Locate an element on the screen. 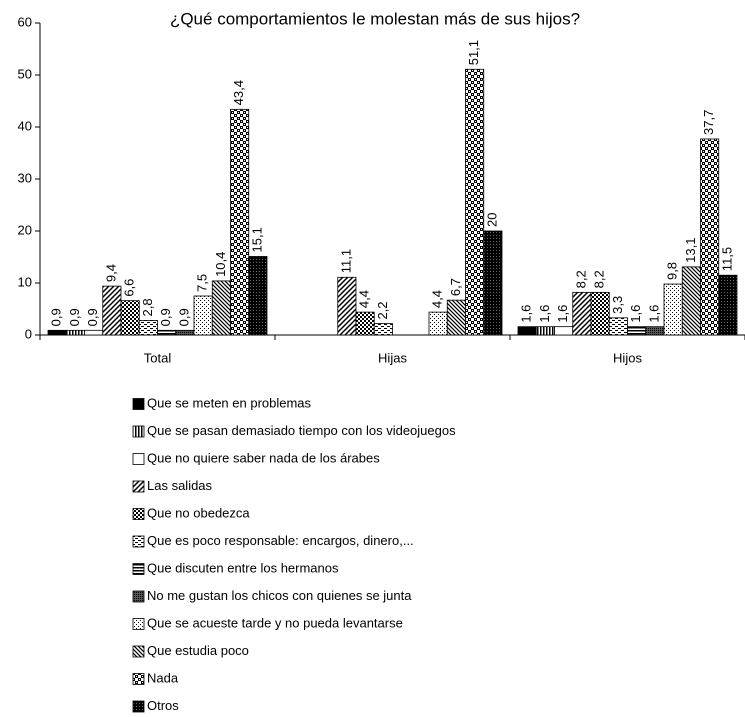 Image resolution: width=745 pixels, height=717 pixels. y-tick-label: 40 is located at coordinates (25, 125).